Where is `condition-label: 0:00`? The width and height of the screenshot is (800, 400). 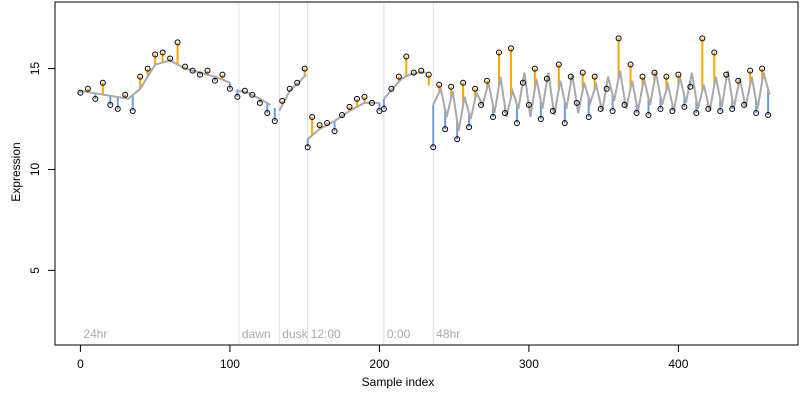 condition-label: 0:00 is located at coordinates (399, 334).